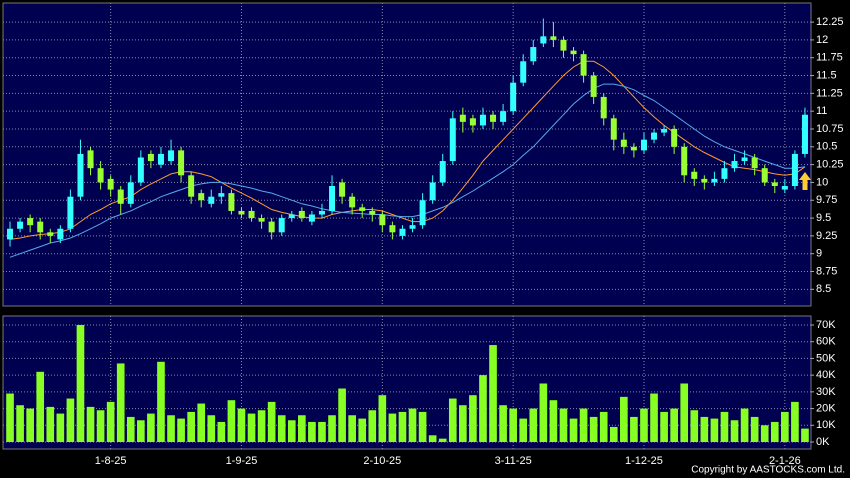 The image size is (850, 478). I want to click on y-tick-label: 20K, so click(826, 408).